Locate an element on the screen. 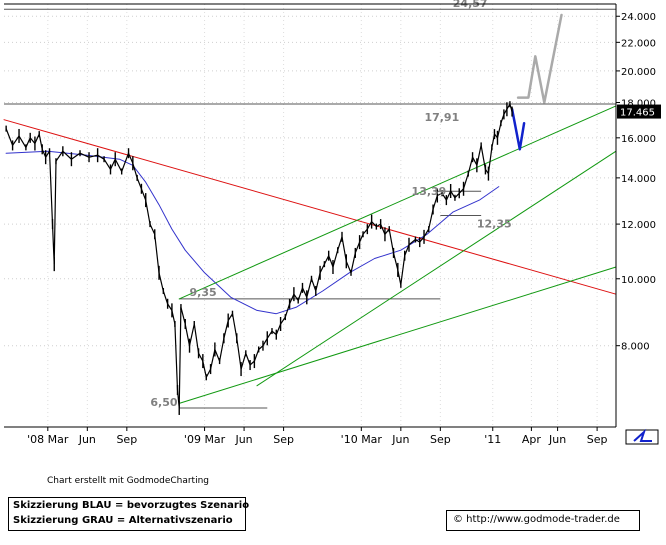 Image resolution: width=666 pixels, height=545 pixels. logo-mark-icon is located at coordinates (642, 435).